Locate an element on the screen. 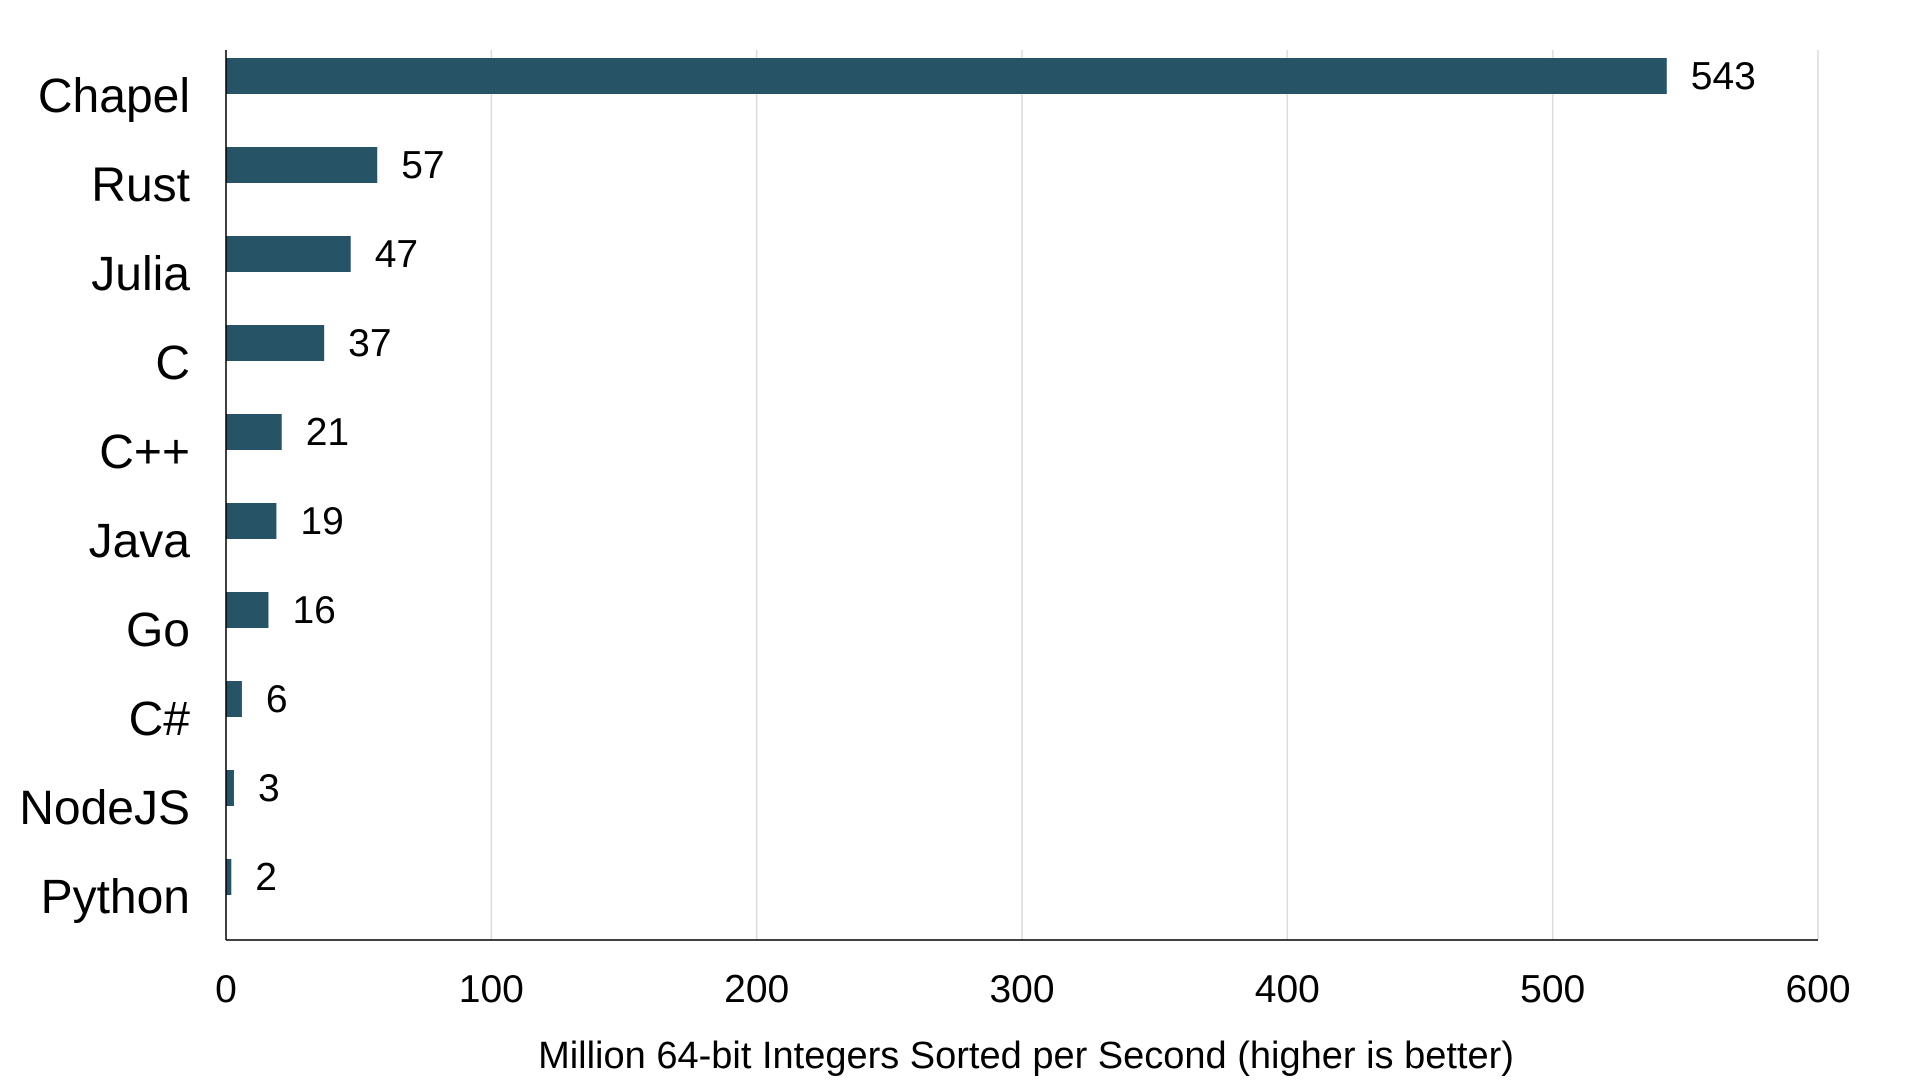  x-tick-label: 500 is located at coordinates (1552, 989).